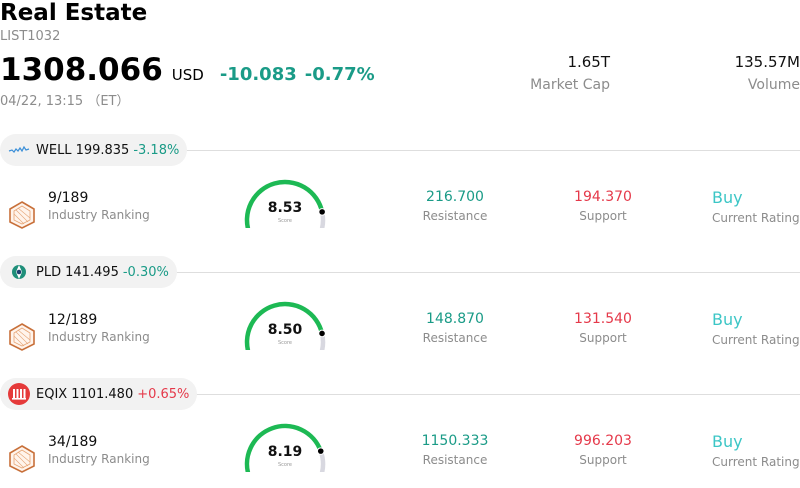  What do you see at coordinates (285, 208) in the screenshot?
I see `score-value: 8.53` at bounding box center [285, 208].